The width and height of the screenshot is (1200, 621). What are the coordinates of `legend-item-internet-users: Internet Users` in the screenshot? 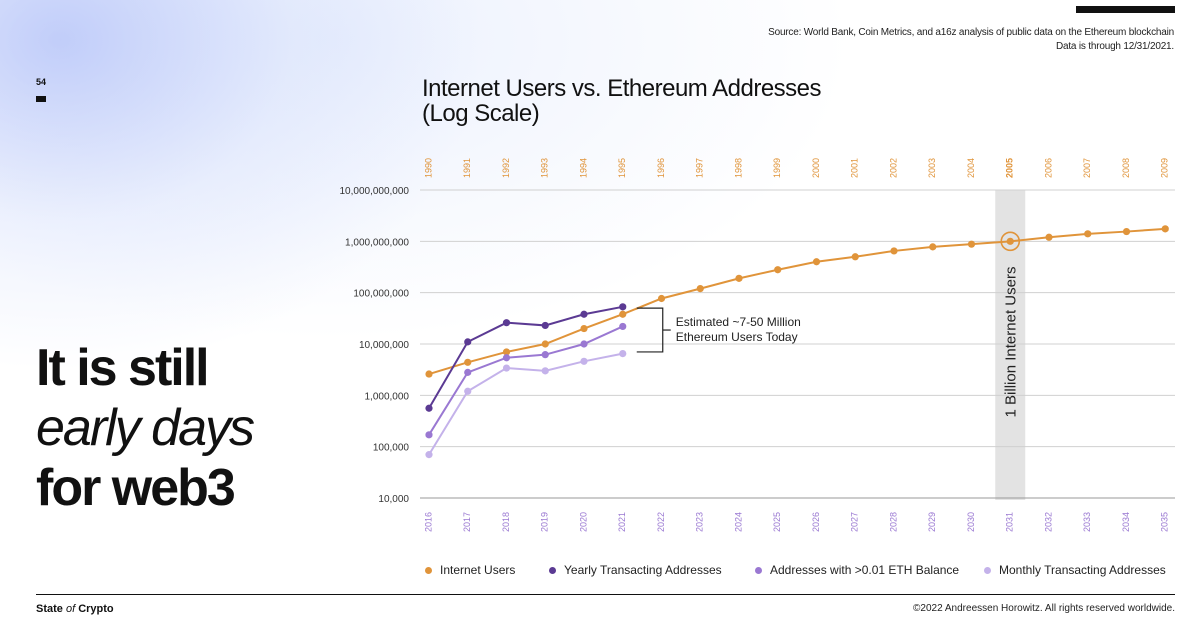 It's located at (470, 570).